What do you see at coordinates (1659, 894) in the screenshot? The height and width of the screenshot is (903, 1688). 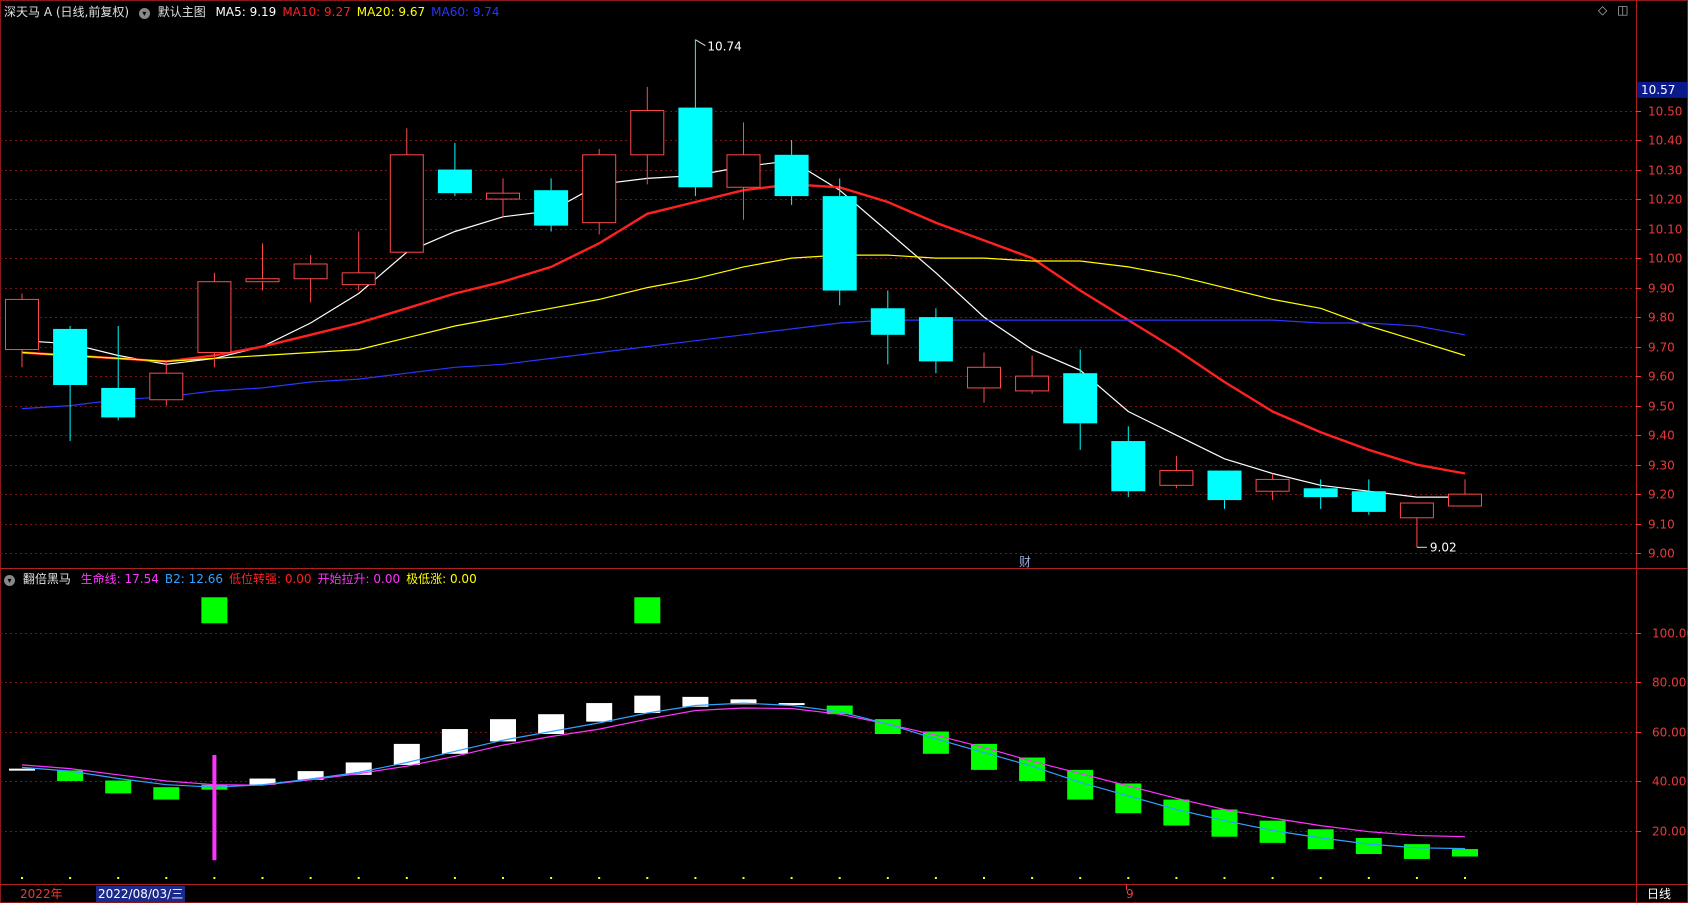 I see `period-button: 日线` at bounding box center [1659, 894].